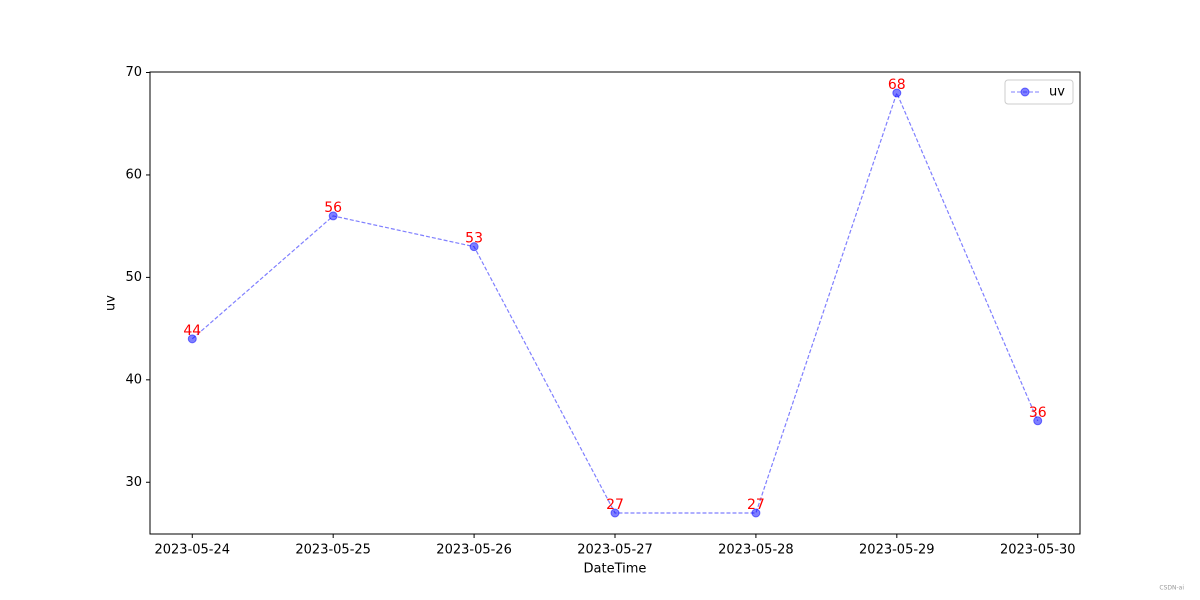 Image resolution: width=1200 pixels, height=600 pixels. I want to click on x-tick-label: 2023-05-26, so click(474, 550).